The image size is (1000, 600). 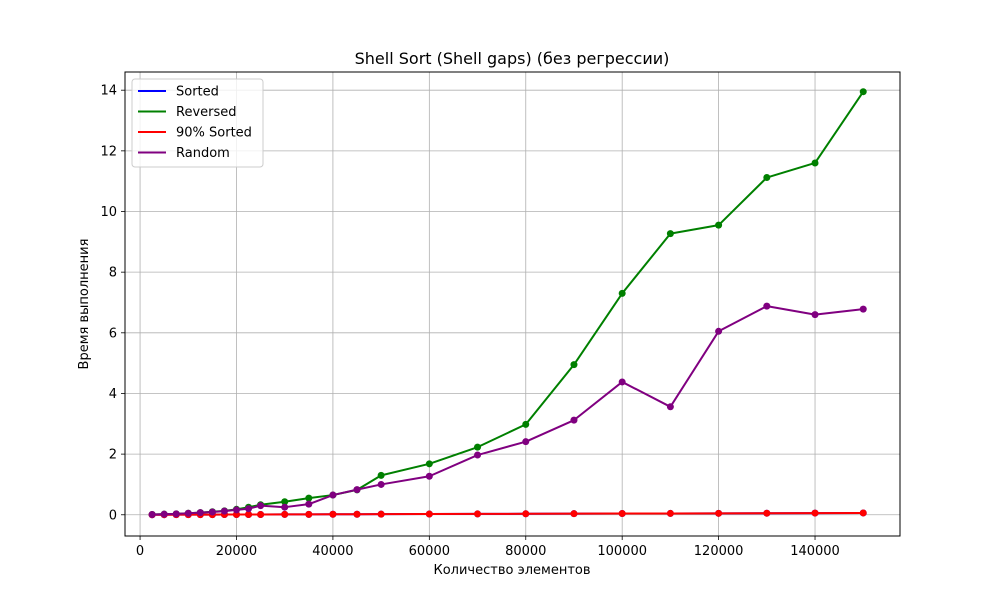 What do you see at coordinates (108, 212) in the screenshot?
I see `y-tick-label: 10` at bounding box center [108, 212].